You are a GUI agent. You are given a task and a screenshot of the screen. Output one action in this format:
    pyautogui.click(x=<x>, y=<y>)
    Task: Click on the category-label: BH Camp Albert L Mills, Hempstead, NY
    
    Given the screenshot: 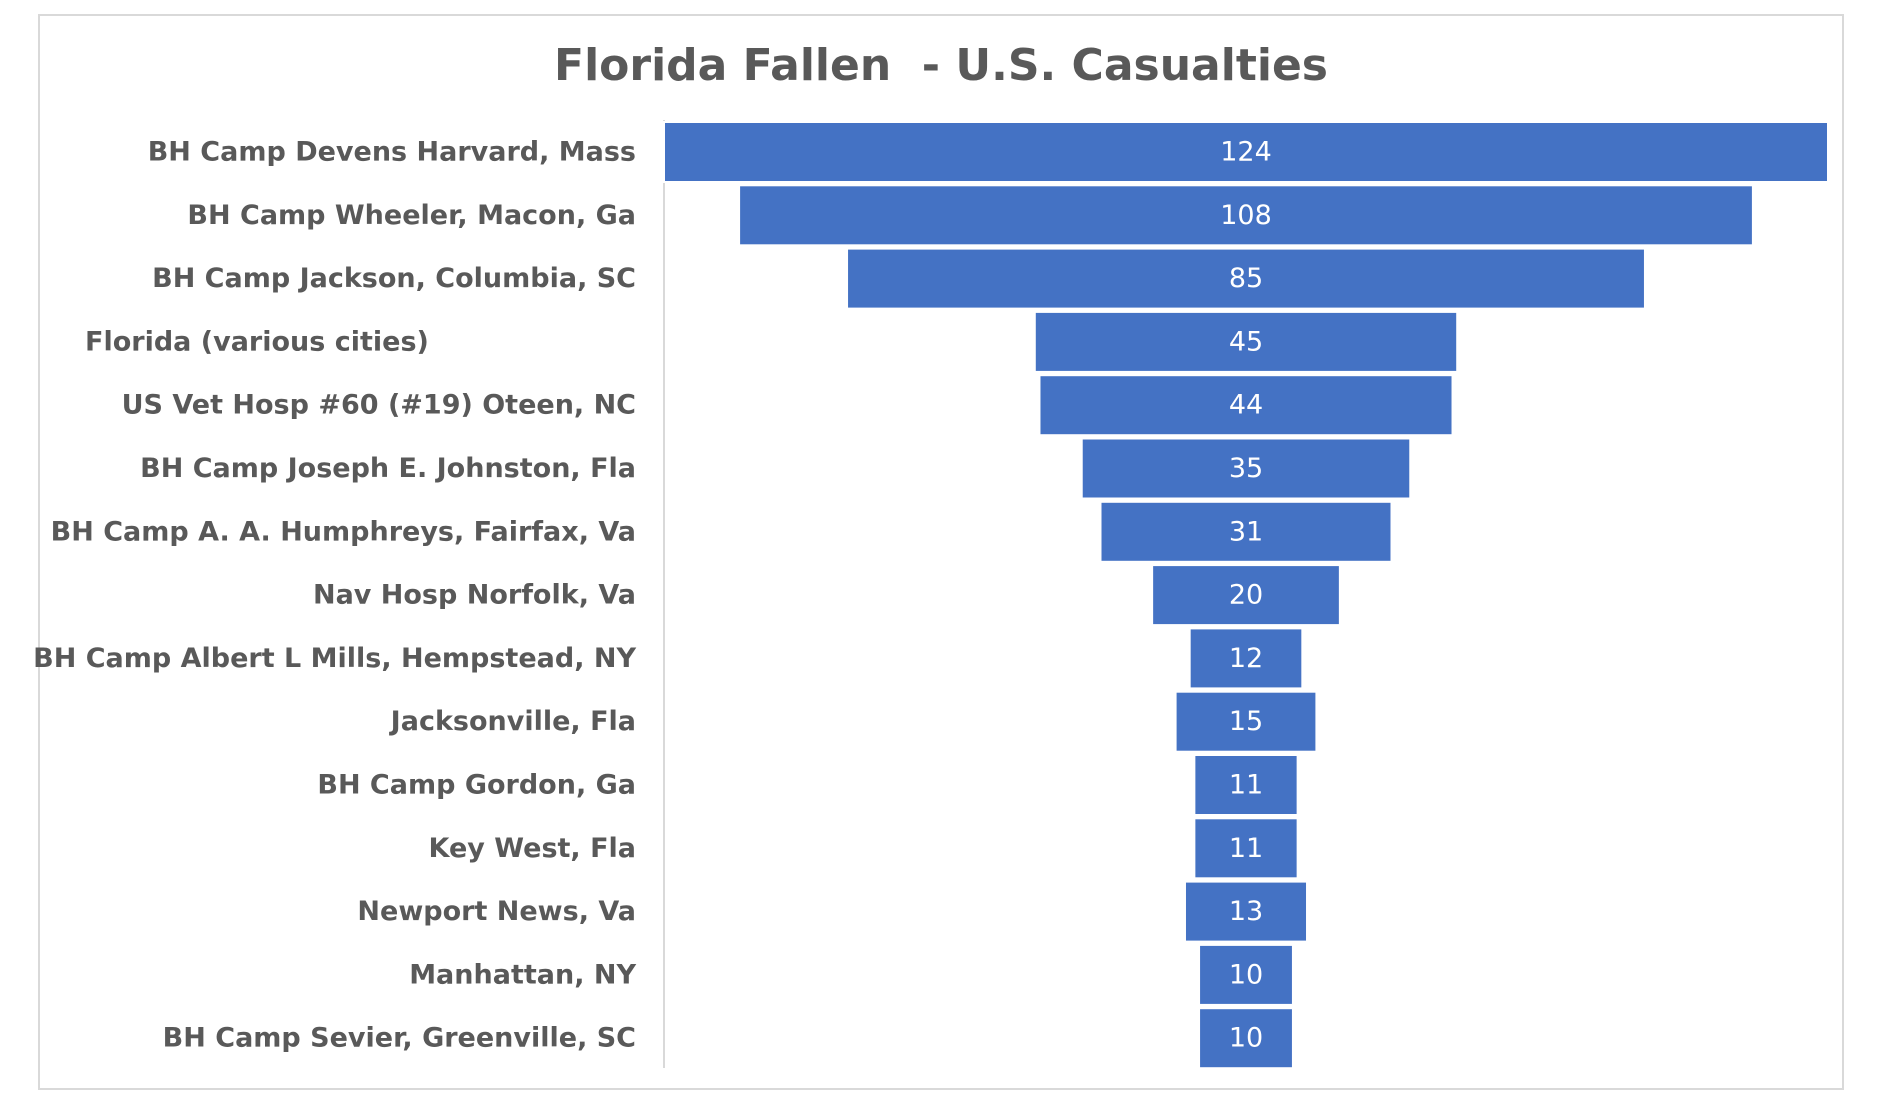 What is the action you would take?
    pyautogui.click(x=334, y=658)
    